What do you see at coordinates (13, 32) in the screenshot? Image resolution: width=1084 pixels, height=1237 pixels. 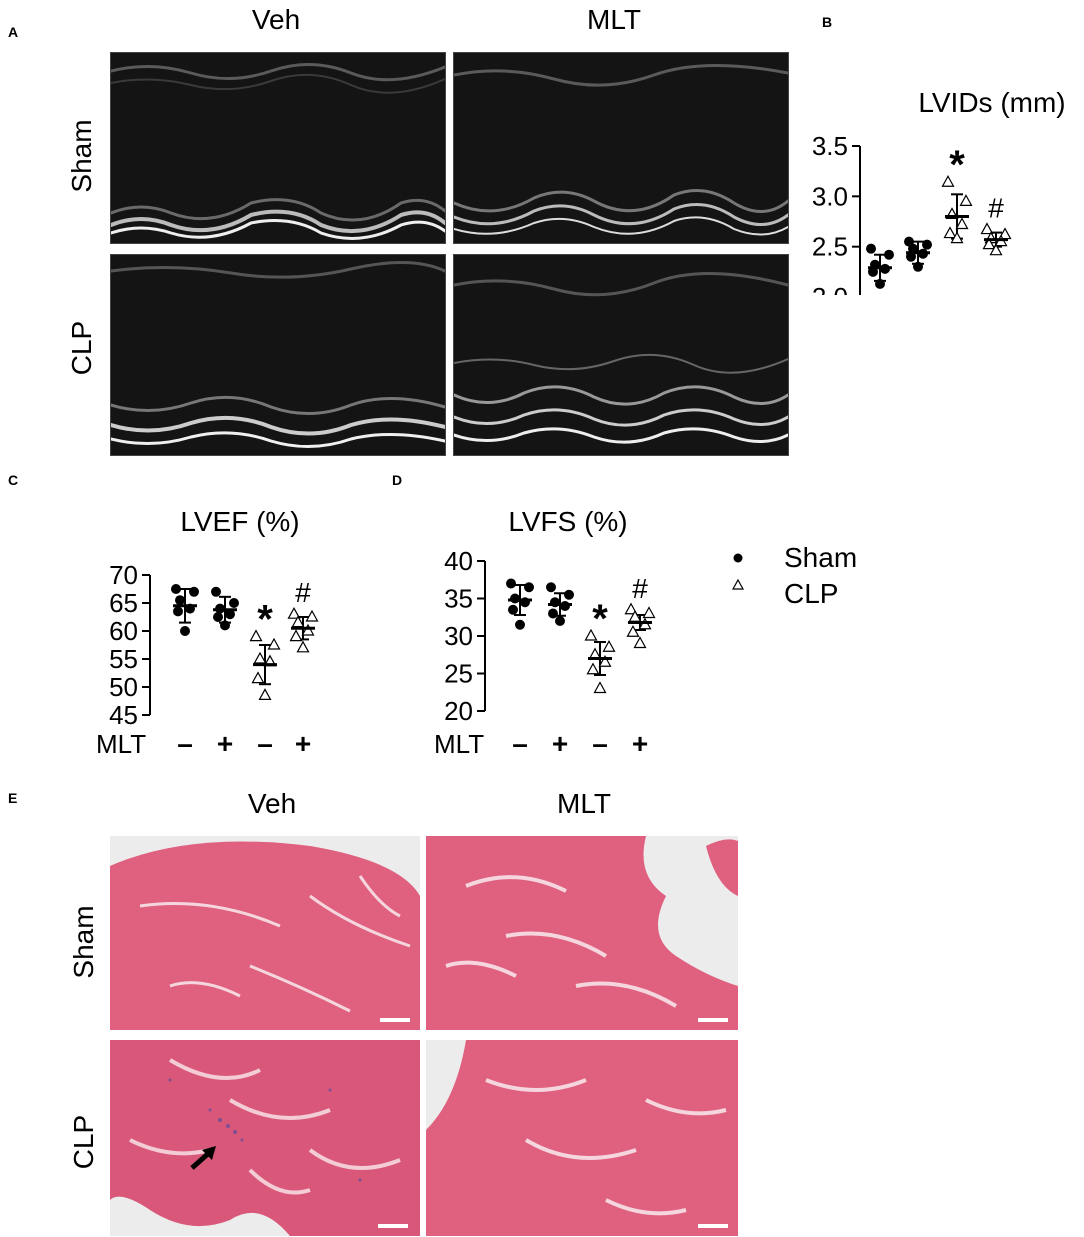 I see `panel-label-a: A` at bounding box center [13, 32].